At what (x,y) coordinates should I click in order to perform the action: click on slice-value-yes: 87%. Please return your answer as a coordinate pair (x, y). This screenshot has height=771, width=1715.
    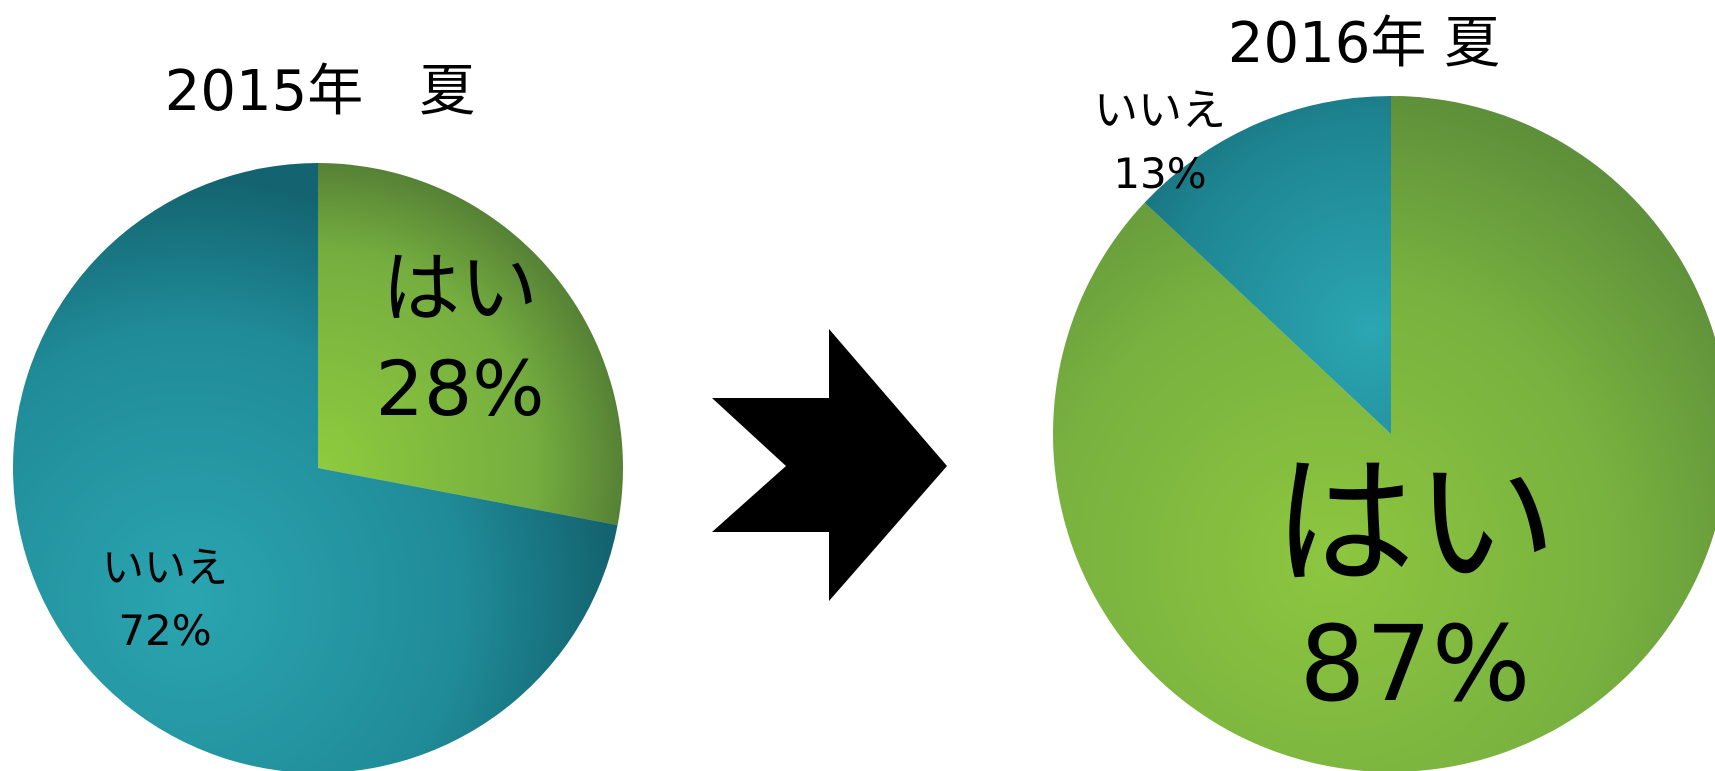
    Looking at the image, I should click on (1414, 664).